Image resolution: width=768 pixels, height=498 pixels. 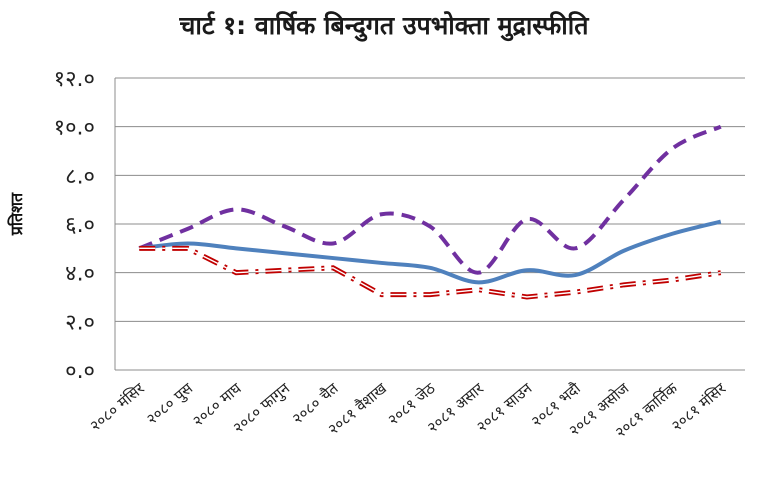 I want to click on y-tick-label: ८.०, so click(x=80, y=176).